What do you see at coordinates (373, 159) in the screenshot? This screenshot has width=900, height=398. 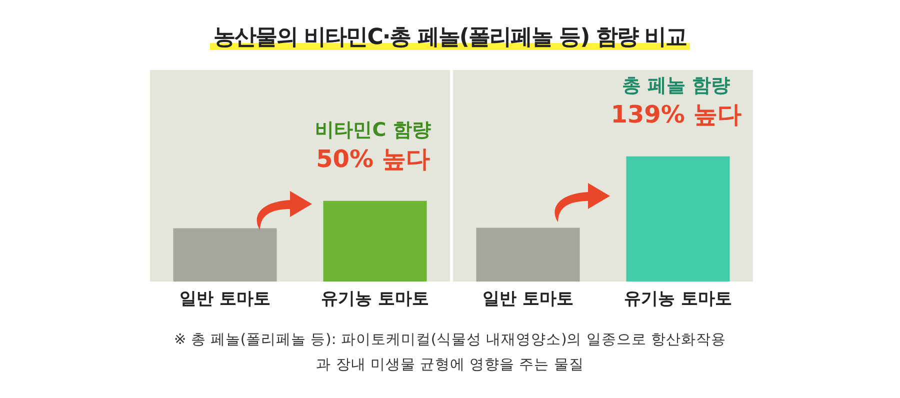 I see `text: 50% 높다` at bounding box center [373, 159].